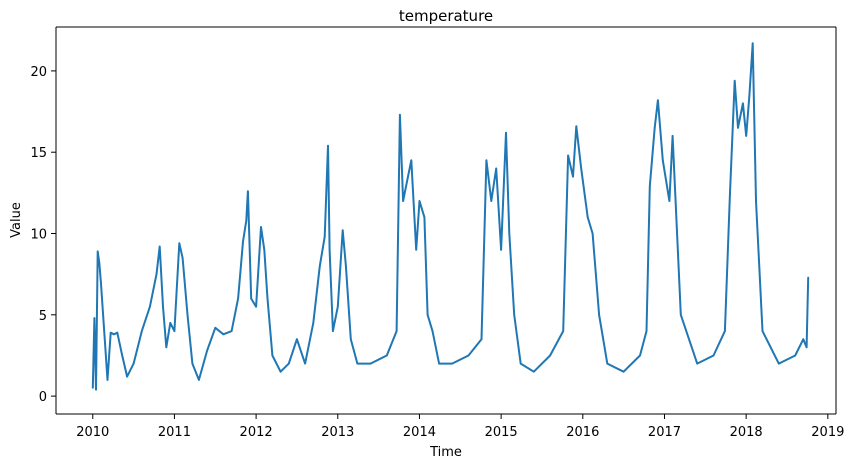 The height and width of the screenshot is (468, 844). Describe the element at coordinates (38, 153) in the screenshot. I see `y-tick-label: 15` at that location.